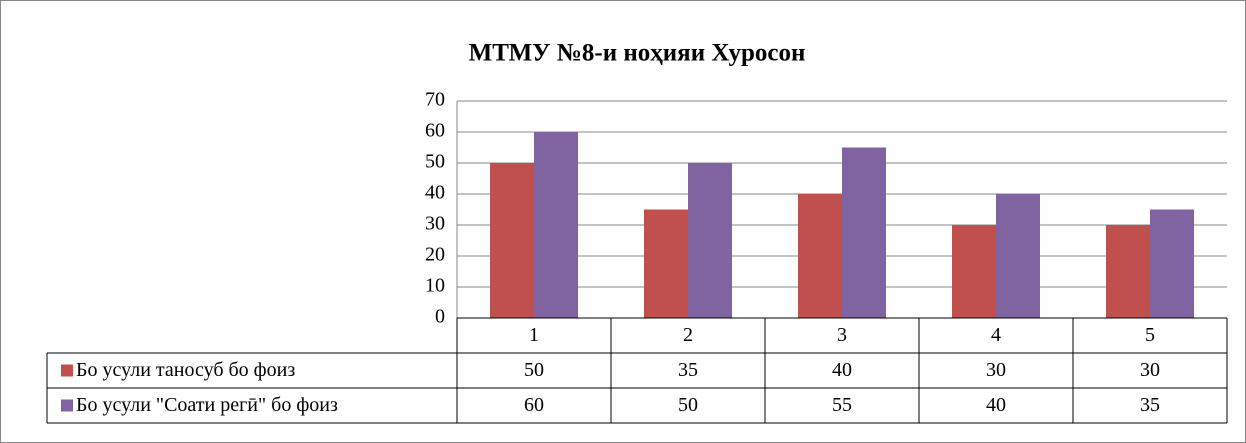  What do you see at coordinates (435, 100) in the screenshot?
I see `y-tick-label: 70` at bounding box center [435, 100].